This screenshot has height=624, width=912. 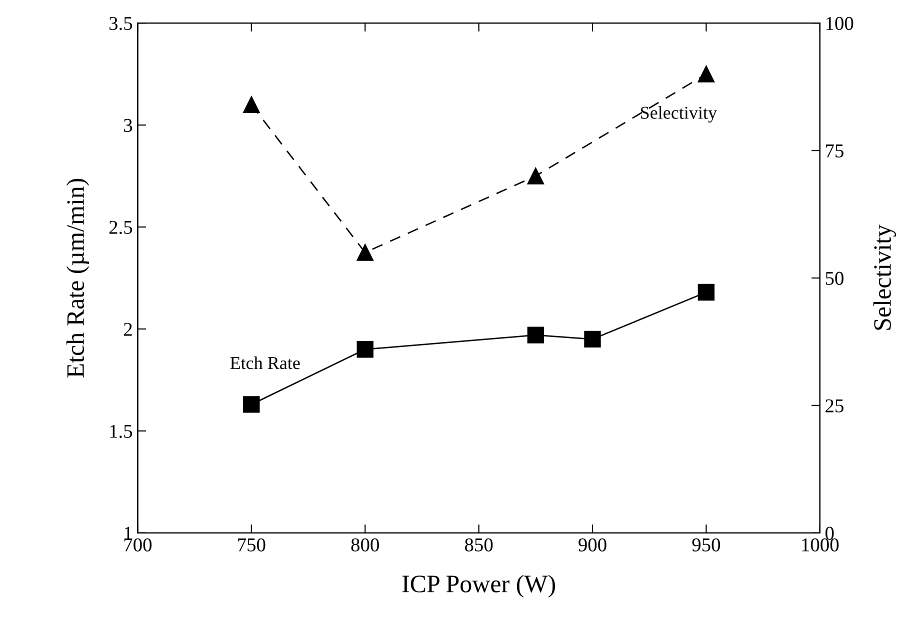 What do you see at coordinates (128, 125) in the screenshot?
I see `y-tick-label: 3` at bounding box center [128, 125].